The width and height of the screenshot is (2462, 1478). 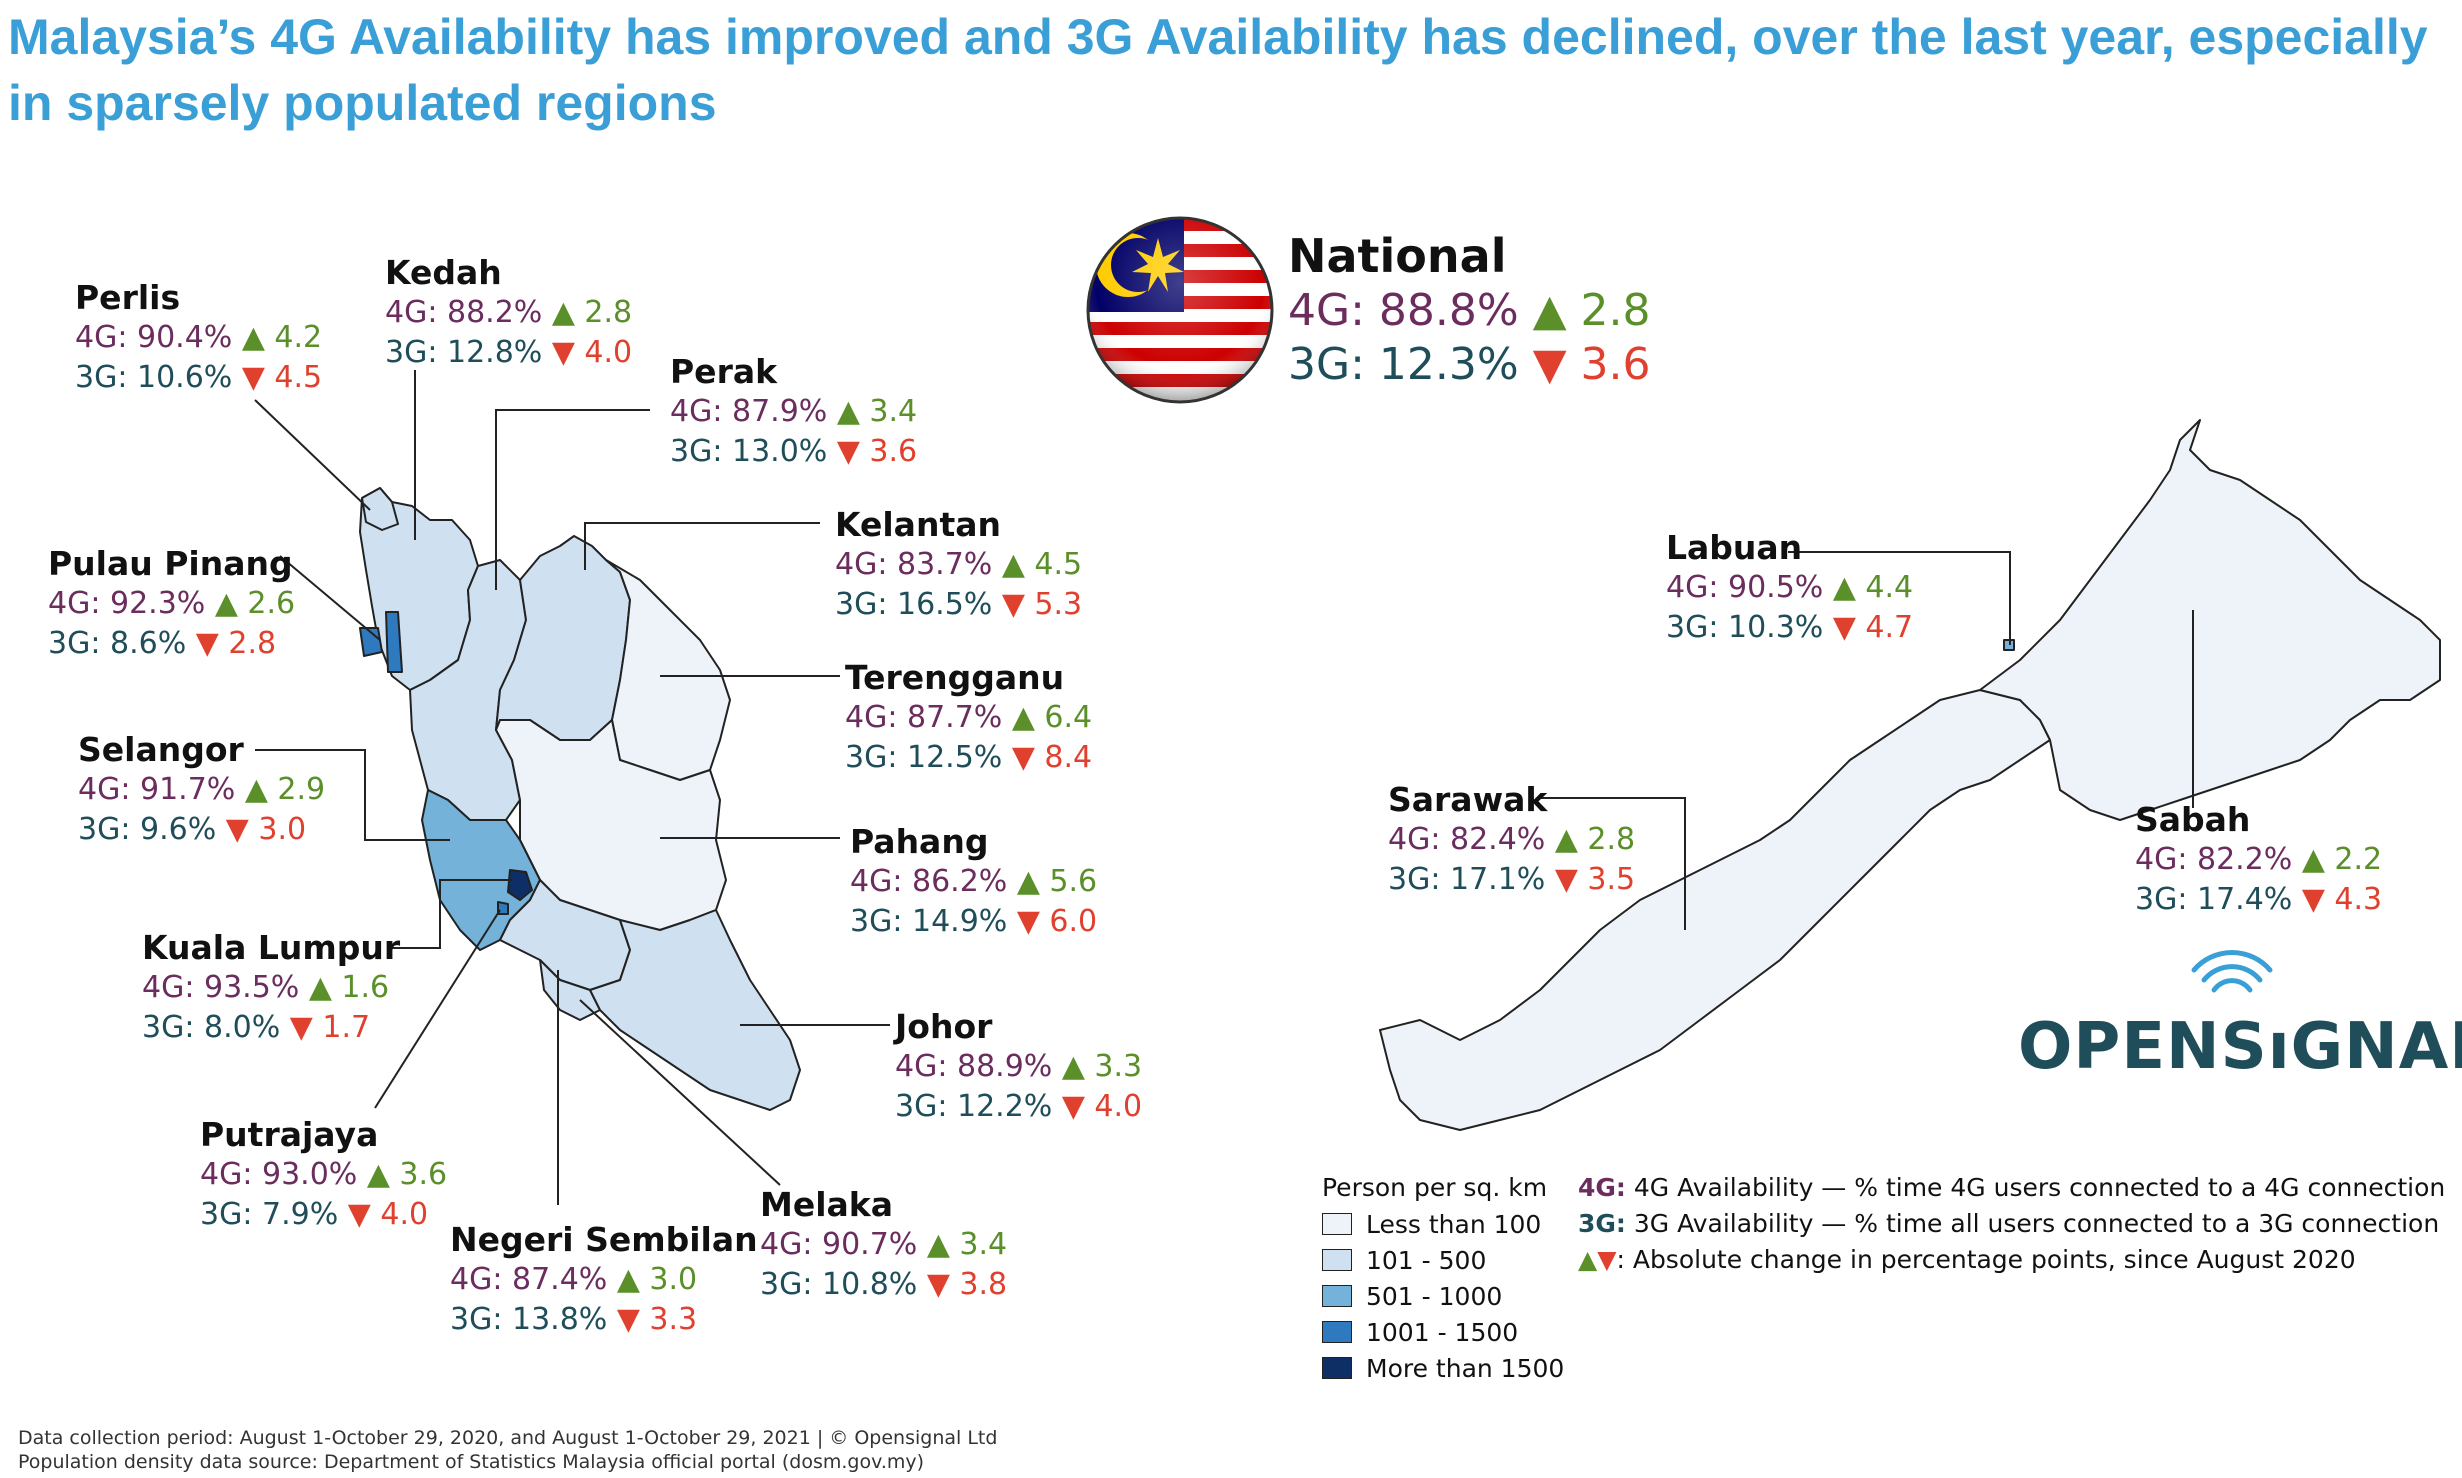 I want to click on g4-value: 4G: 92.3%, so click(x=127, y=603).